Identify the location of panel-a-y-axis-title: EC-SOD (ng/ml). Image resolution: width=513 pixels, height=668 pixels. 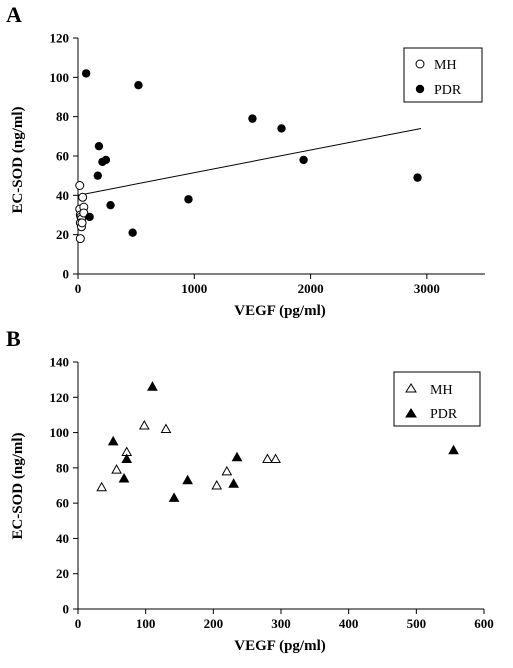
(18, 159).